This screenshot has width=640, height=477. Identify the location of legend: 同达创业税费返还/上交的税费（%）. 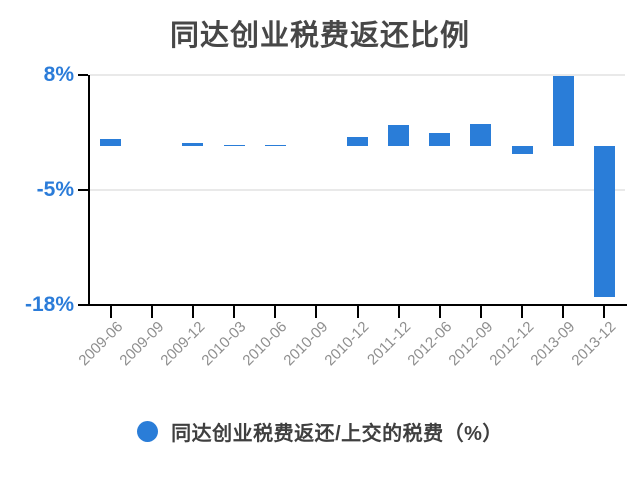
(320, 431).